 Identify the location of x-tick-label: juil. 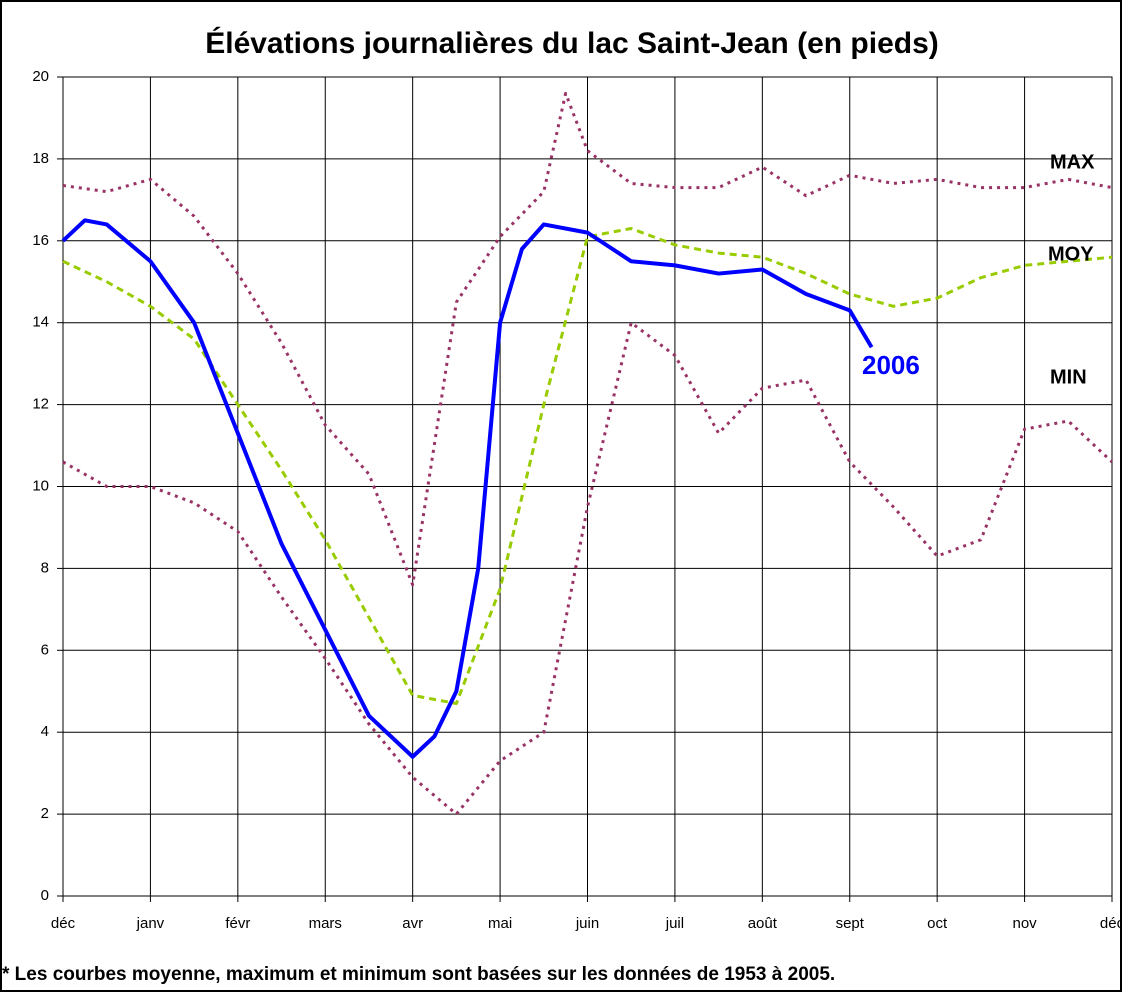
(674, 923).